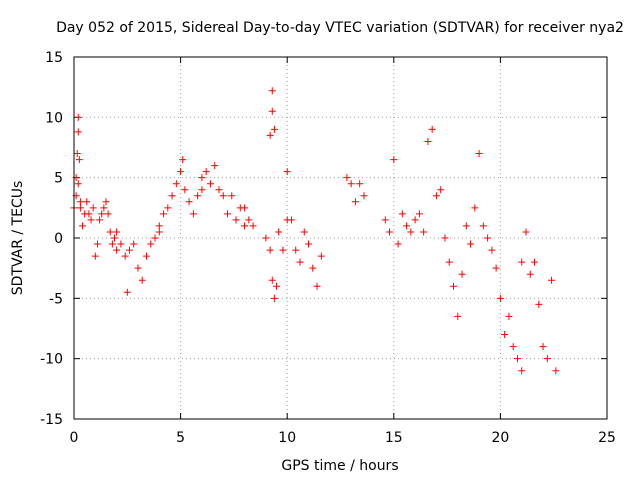 This screenshot has width=640, height=480. What do you see at coordinates (180, 438) in the screenshot?
I see `x-tick-label: 5` at bounding box center [180, 438].